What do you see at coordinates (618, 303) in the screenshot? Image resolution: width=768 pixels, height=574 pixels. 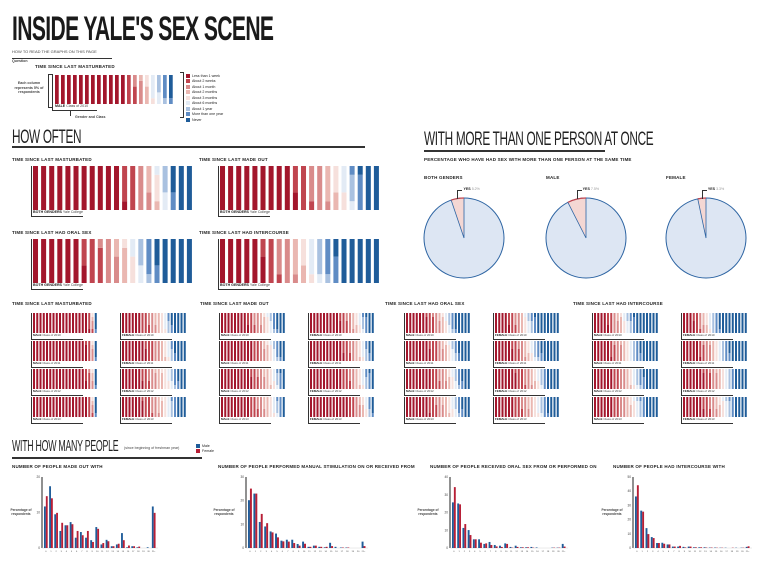 I see `section-question: TIME SINCE LAST HAD INTERCOURSE` at bounding box center [618, 303].